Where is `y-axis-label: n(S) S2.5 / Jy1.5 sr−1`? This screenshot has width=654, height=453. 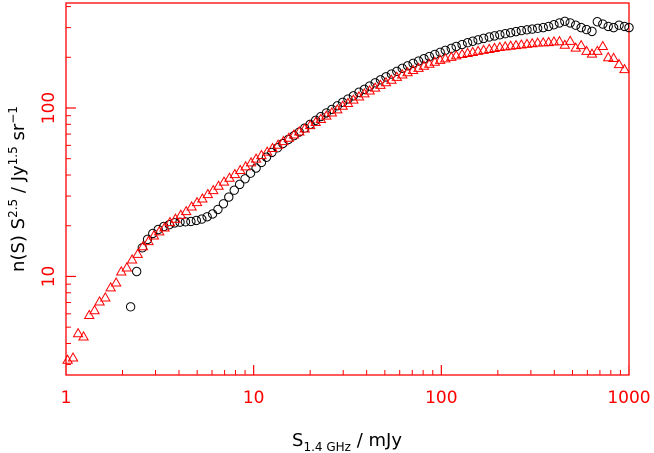 y-axis-label: n(S) S2.5 / Jy1.5 sr−1 is located at coordinates (17, 189).